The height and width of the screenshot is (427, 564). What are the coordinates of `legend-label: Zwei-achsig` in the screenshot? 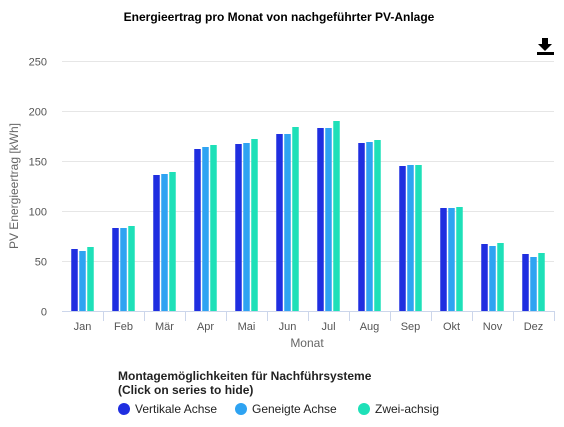 It's located at (407, 409).